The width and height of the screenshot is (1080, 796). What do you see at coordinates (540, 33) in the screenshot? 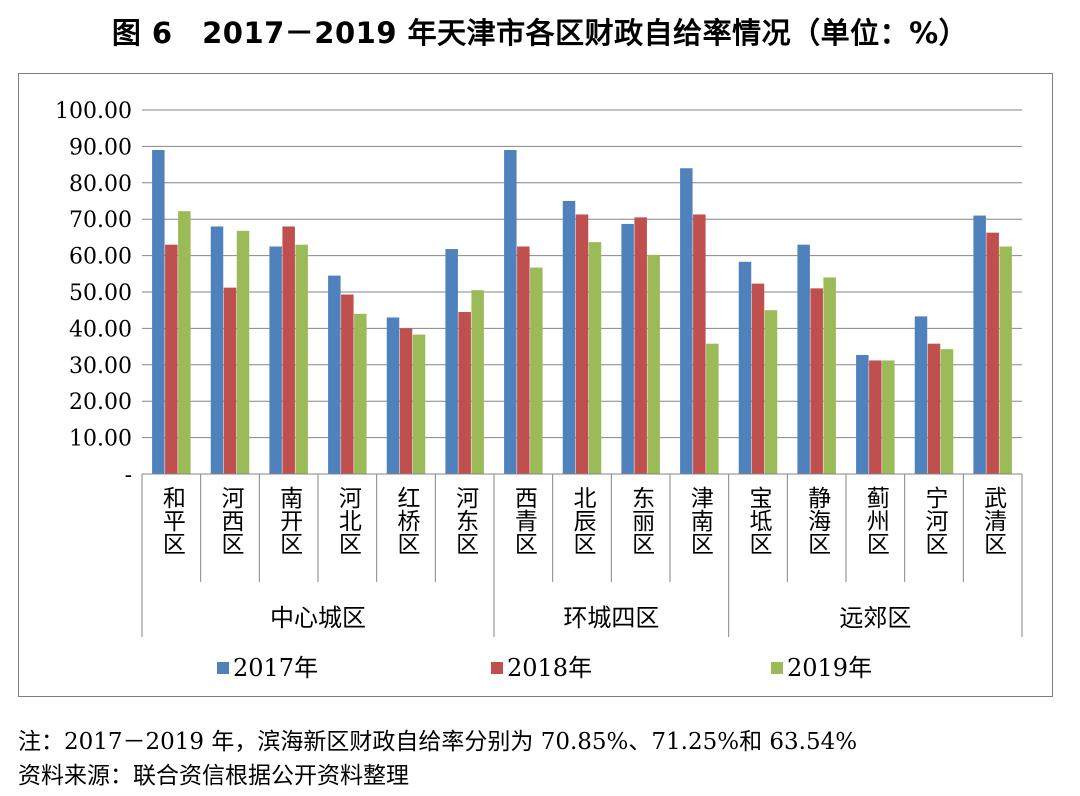
I see `chart-title: 图 6 2017－2019 年天津市各区财政自给率情况（单位：%）` at bounding box center [540, 33].